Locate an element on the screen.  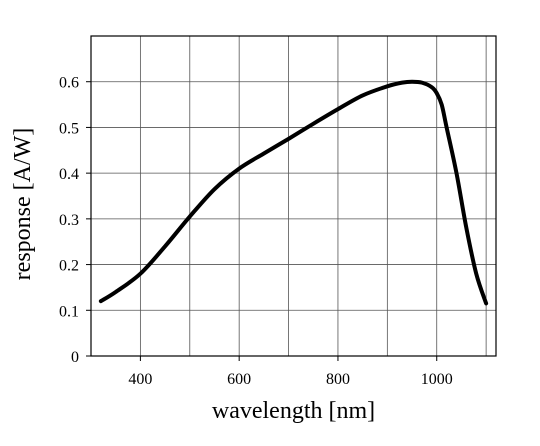
x-tick-label: 800 is located at coordinates (338, 379).